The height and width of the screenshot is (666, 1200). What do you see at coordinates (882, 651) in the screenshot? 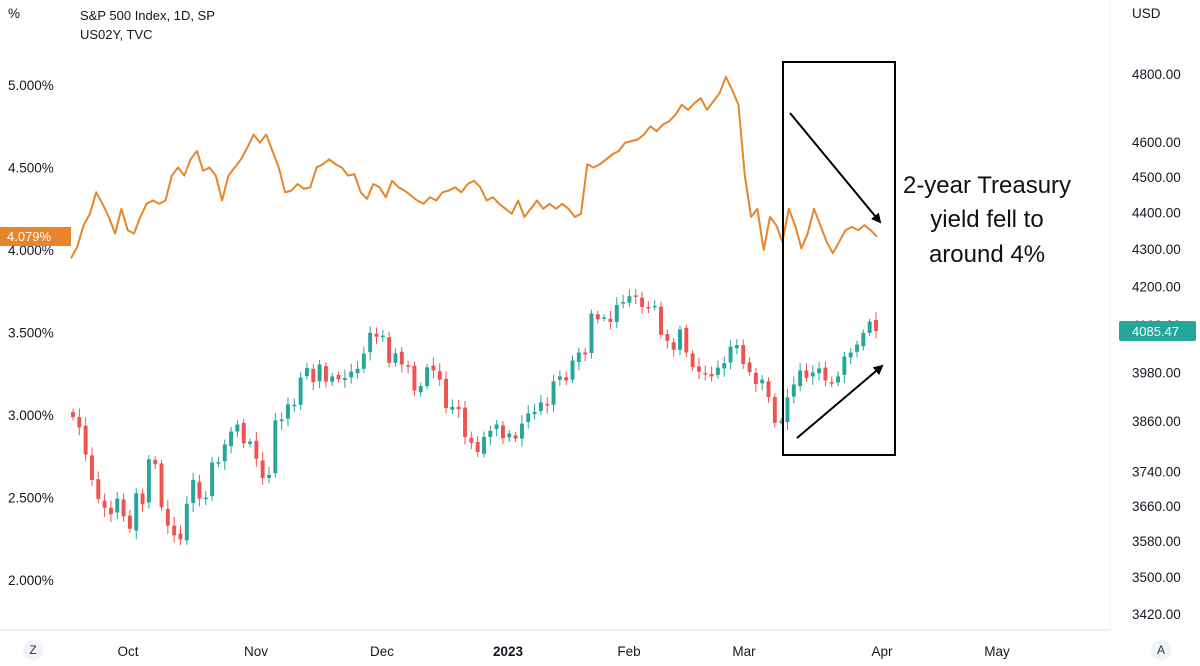
I see `time-tick-label: Apr` at bounding box center [882, 651].